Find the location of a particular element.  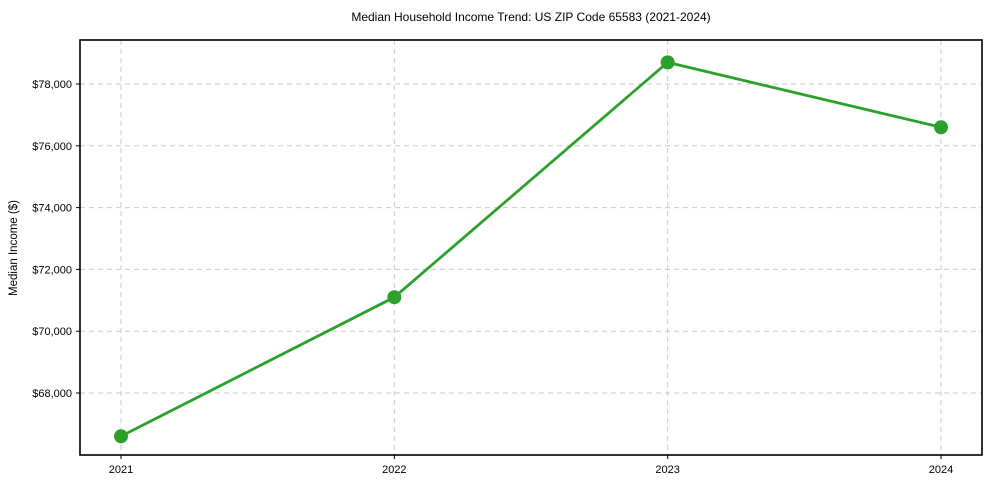

y-tick-label: $72,000 is located at coordinates (52, 270).